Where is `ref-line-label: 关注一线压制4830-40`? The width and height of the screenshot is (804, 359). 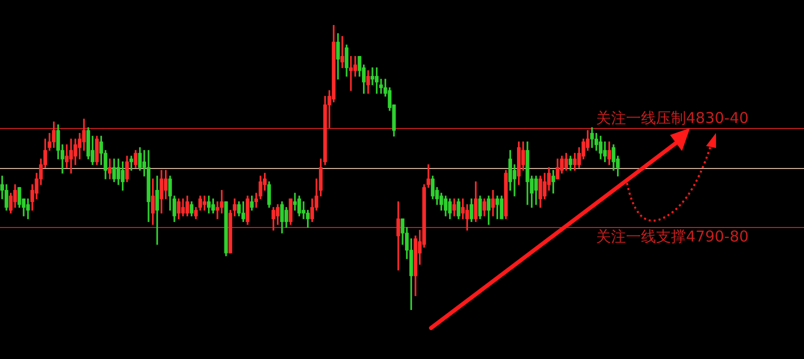
ref-line-label: 关注一线压制4830-40 is located at coordinates (672, 117).